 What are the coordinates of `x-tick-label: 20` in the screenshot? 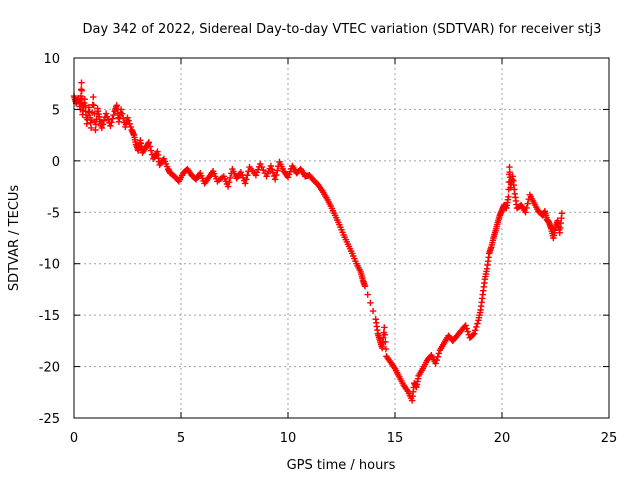 It's located at (502, 438).